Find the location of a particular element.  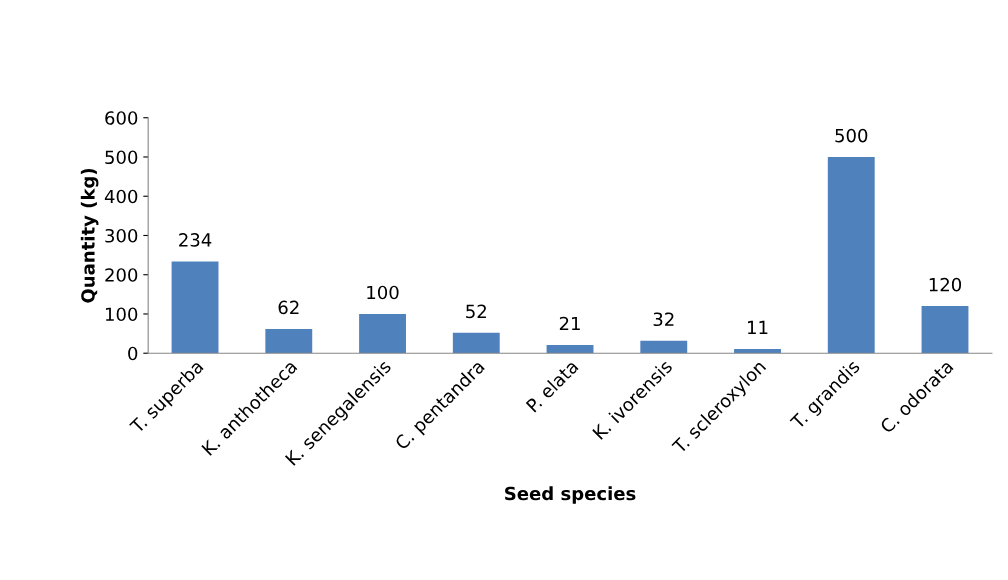

data-label: 21 is located at coordinates (569, 323).